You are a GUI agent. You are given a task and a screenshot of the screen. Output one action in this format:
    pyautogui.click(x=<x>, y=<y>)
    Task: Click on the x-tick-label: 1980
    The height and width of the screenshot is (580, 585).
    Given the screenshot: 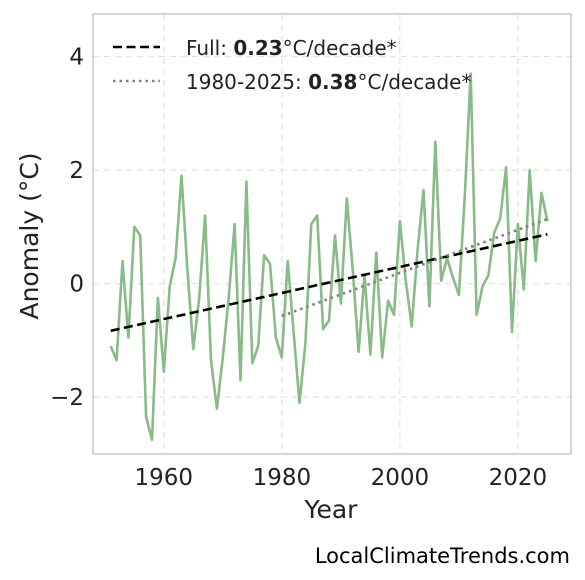 What is the action you would take?
    pyautogui.click(x=282, y=478)
    